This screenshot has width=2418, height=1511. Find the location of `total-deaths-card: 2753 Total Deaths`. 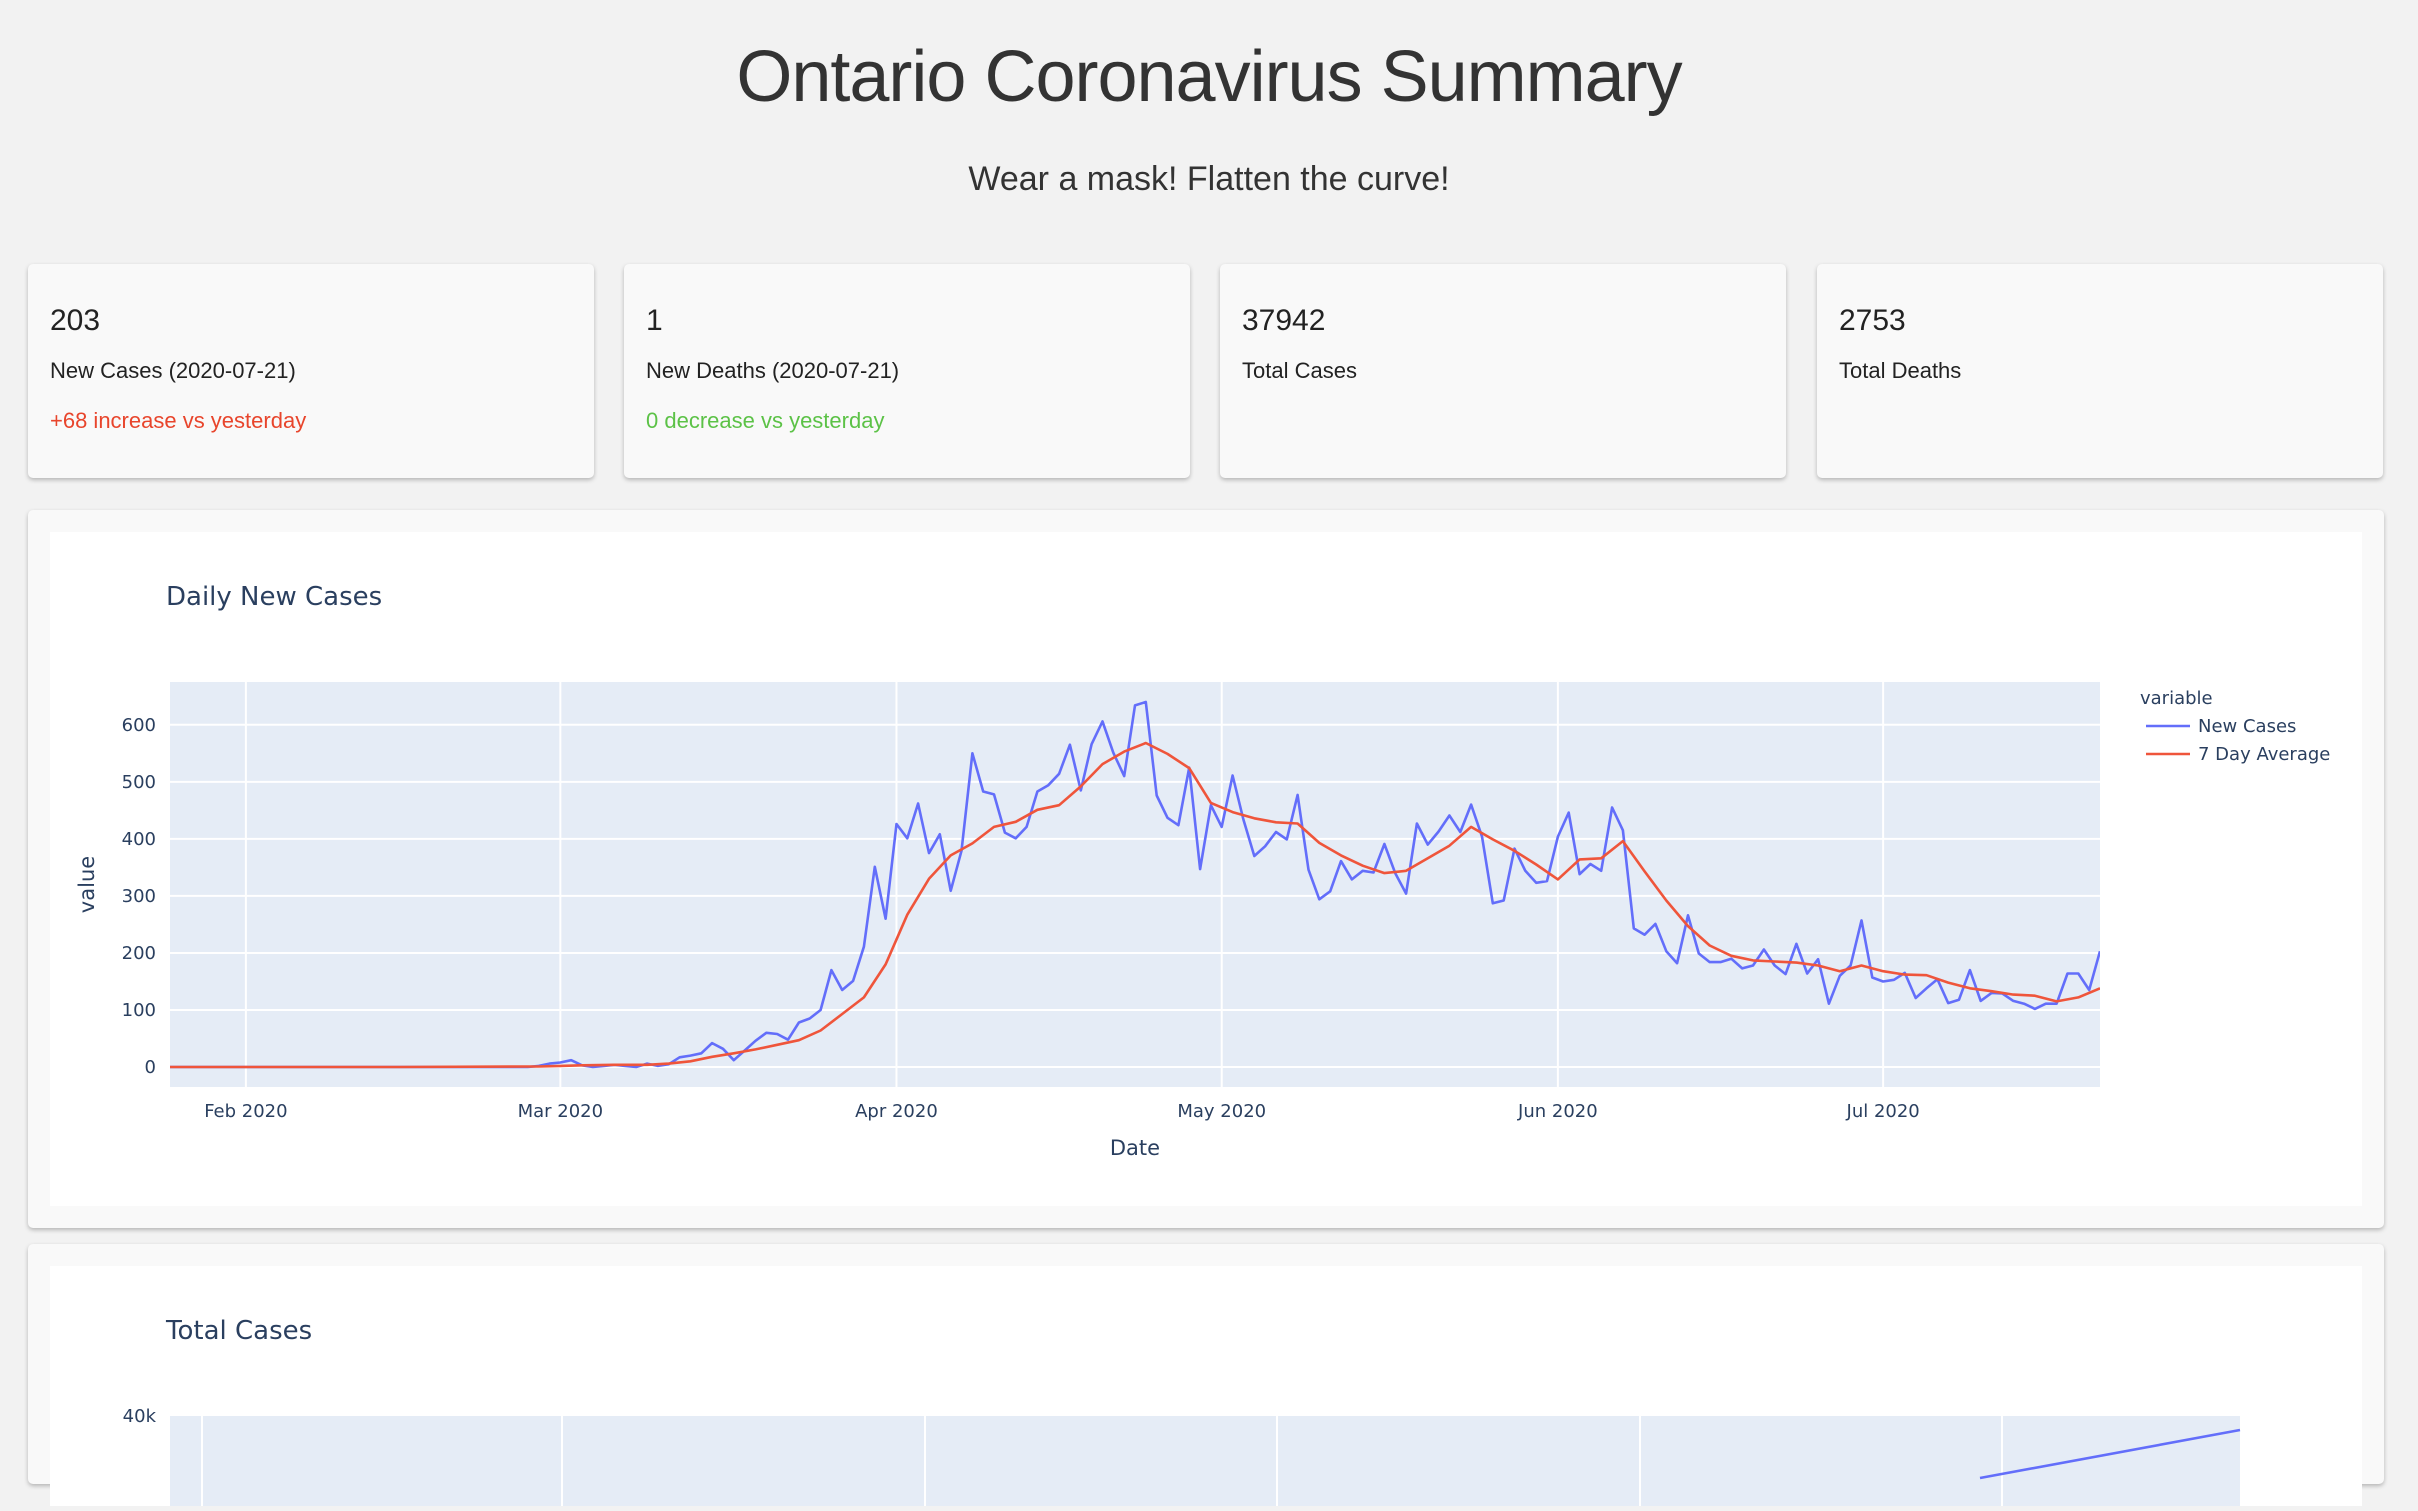

total-deaths-card: 2753 Total Deaths is located at coordinates (2100, 371).